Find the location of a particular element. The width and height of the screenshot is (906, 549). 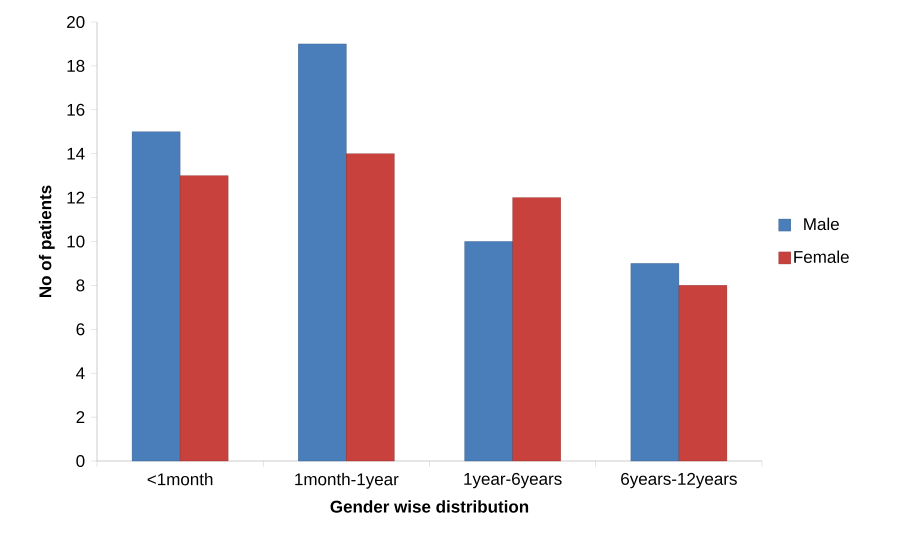

x-tick-label: 6years-12years is located at coordinates (679, 480).